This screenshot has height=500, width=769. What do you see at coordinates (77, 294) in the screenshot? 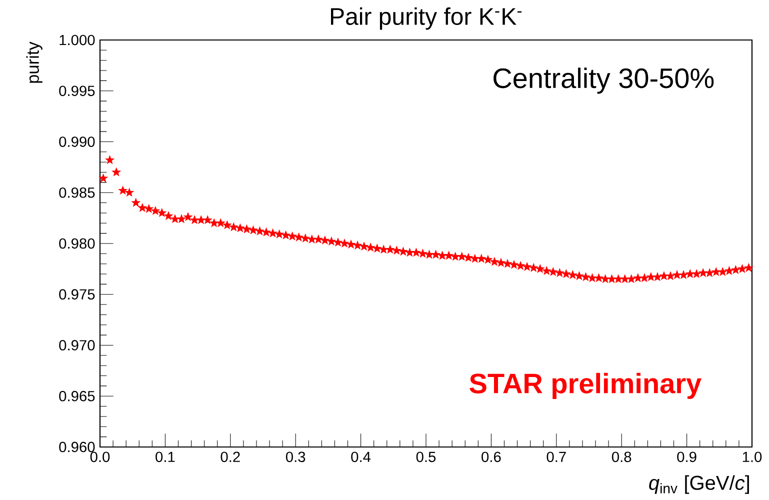
I see `y-tick-label: 0.975` at bounding box center [77, 294].